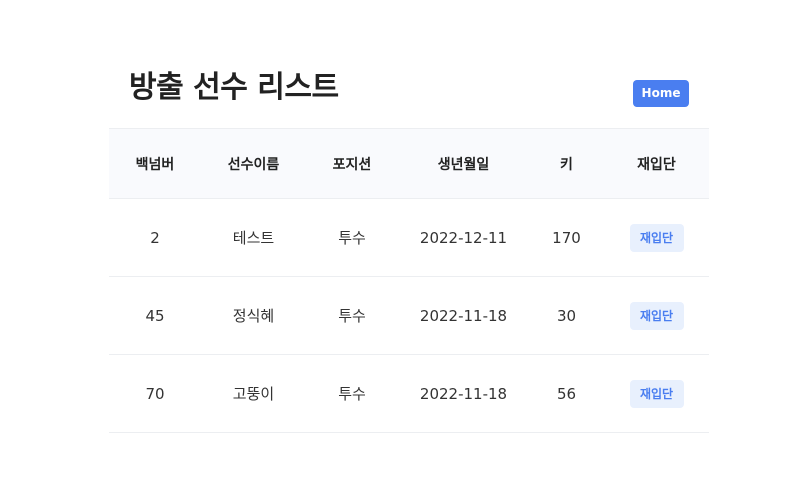 This screenshot has height=502, width=800. Describe the element at coordinates (253, 164) in the screenshot. I see `column-header-player-name: 선수이름` at that location.